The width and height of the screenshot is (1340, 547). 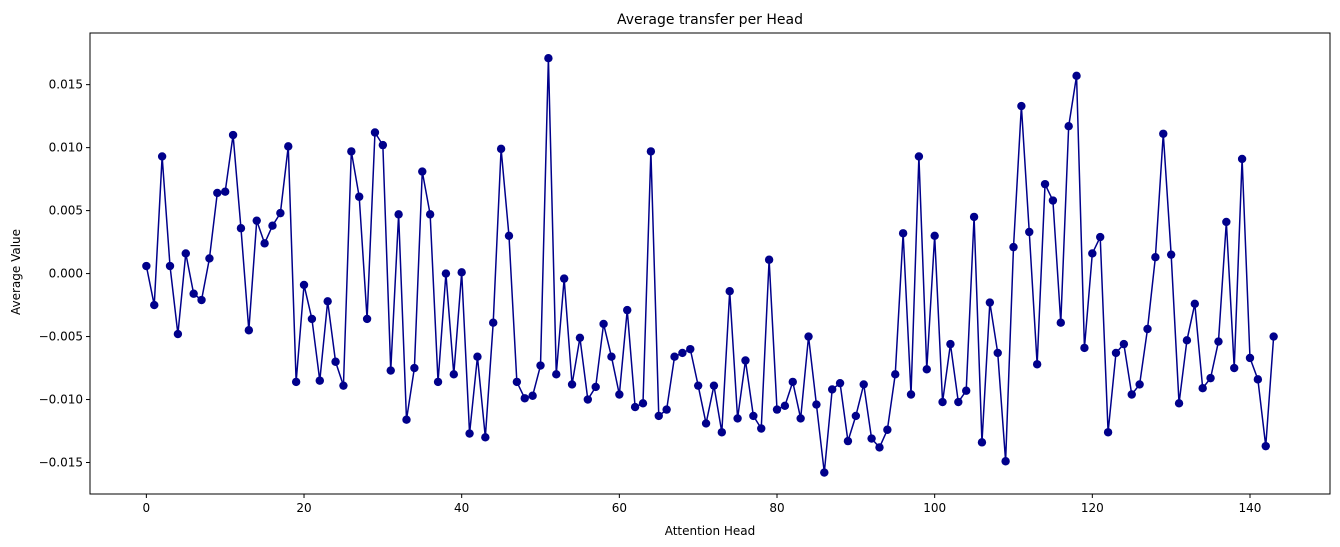 What do you see at coordinates (619, 508) in the screenshot?
I see `x-tick-label: 60` at bounding box center [619, 508].